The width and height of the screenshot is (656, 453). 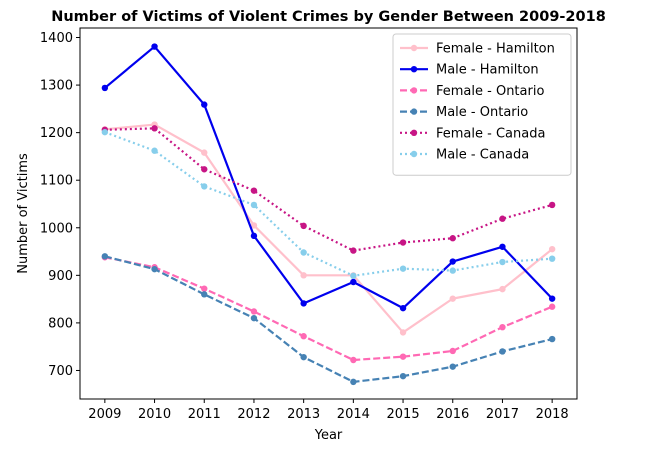 What do you see at coordinates (403, 414) in the screenshot?
I see `x-tick-label: 2015` at bounding box center [403, 414].